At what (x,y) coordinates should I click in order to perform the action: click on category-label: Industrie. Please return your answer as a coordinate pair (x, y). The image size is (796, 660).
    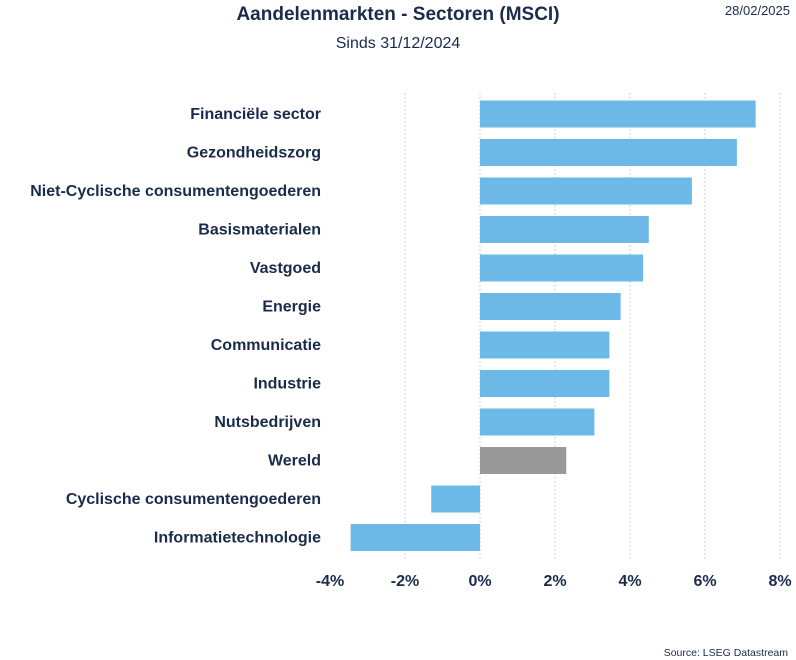
    Looking at the image, I should click on (287, 384).